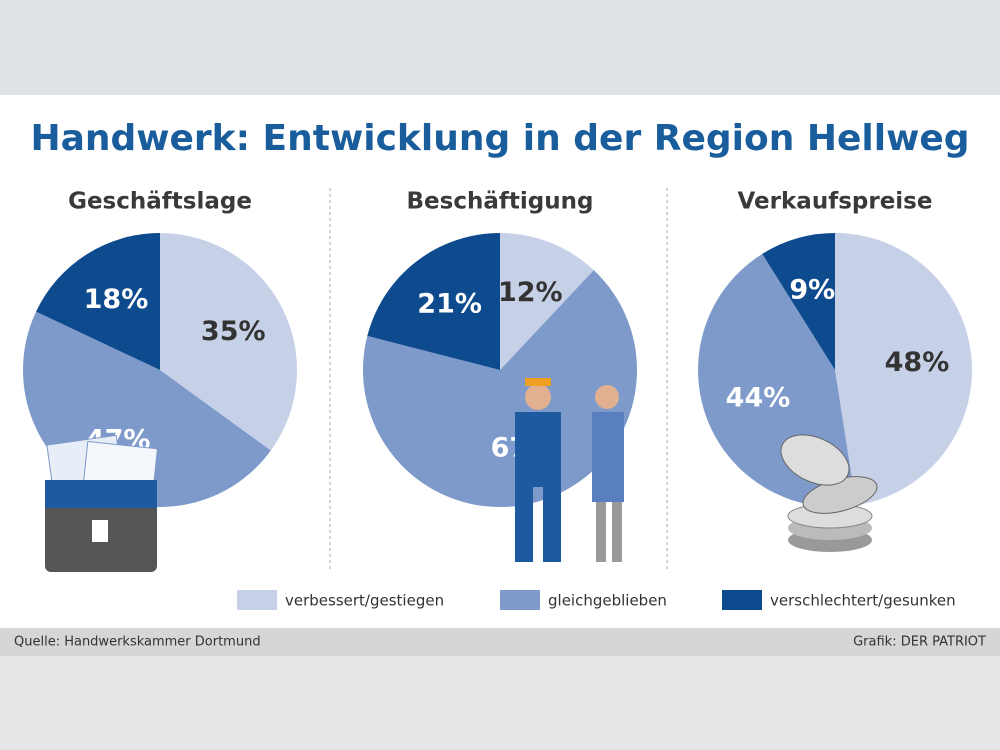 The height and width of the screenshot is (750, 1000). I want to click on coins-icon, so click(829, 493).